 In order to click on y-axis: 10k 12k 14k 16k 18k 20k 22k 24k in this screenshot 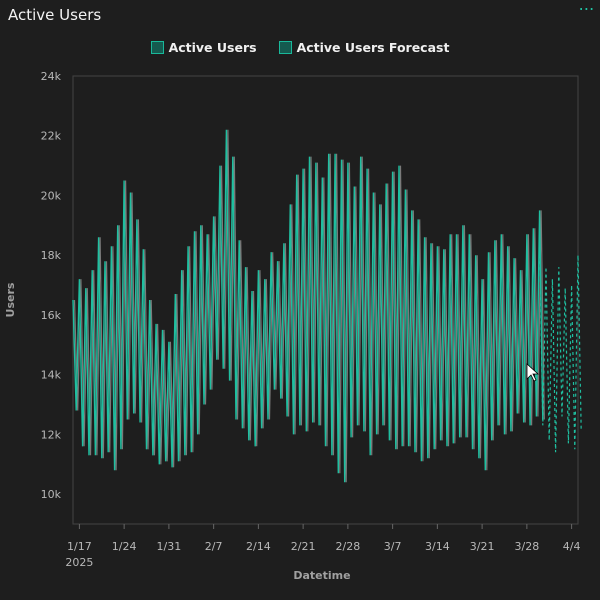, I will do `click(51, 285)`.